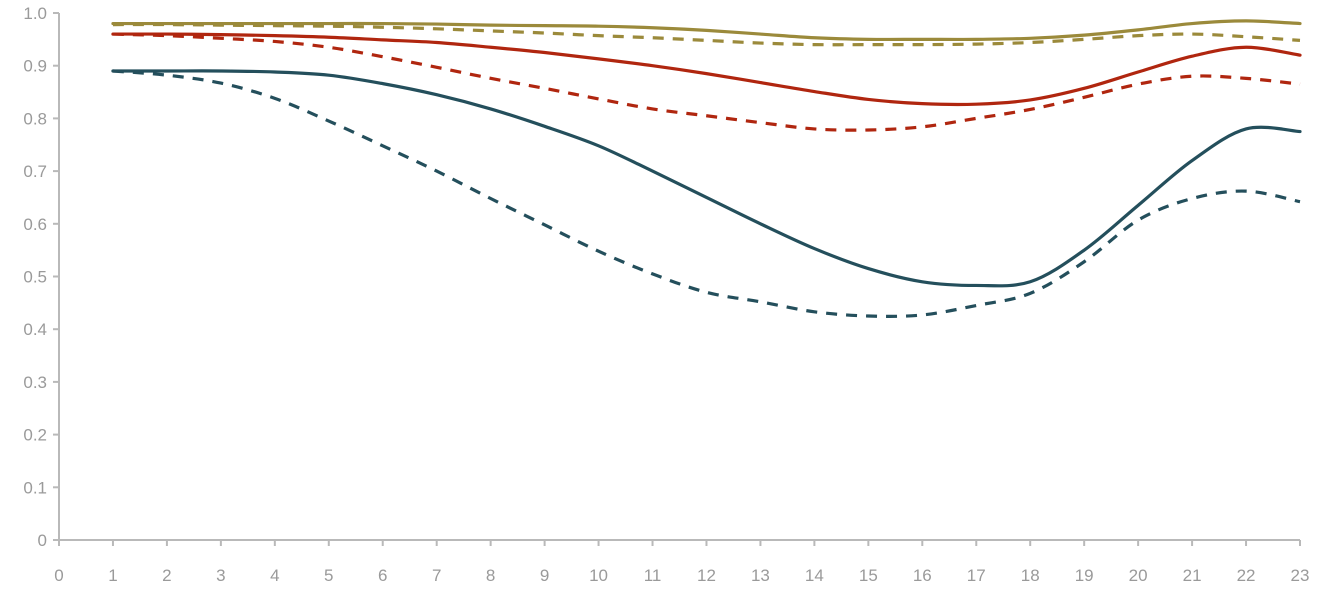  What do you see at coordinates (35, 435) in the screenshot?
I see `y-tick-label: 0.2` at bounding box center [35, 435].